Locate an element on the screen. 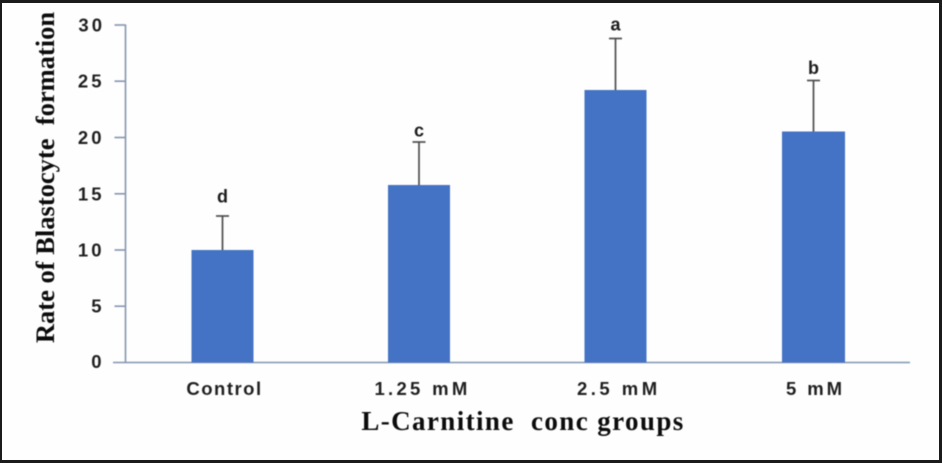  svg-text: d is located at coordinates (222, 197).